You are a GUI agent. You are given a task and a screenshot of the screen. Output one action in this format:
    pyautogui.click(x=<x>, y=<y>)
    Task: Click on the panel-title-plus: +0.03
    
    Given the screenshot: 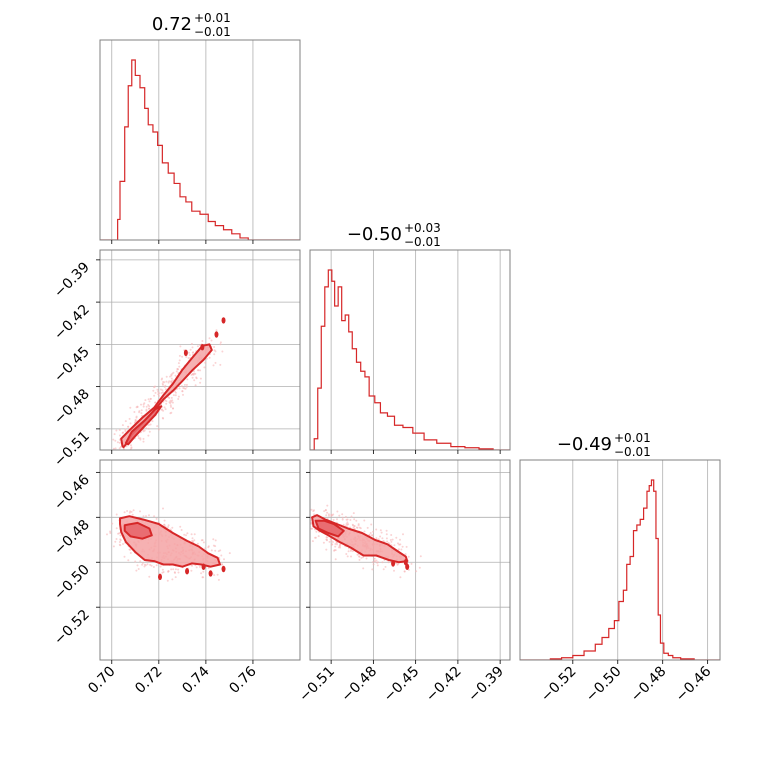 What is the action you would take?
    pyautogui.click(x=422, y=228)
    